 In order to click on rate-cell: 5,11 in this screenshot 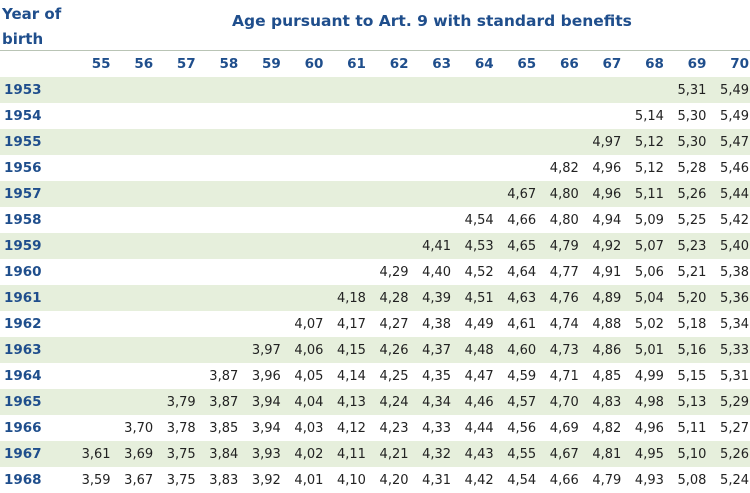, I will do `click(643, 194)`.